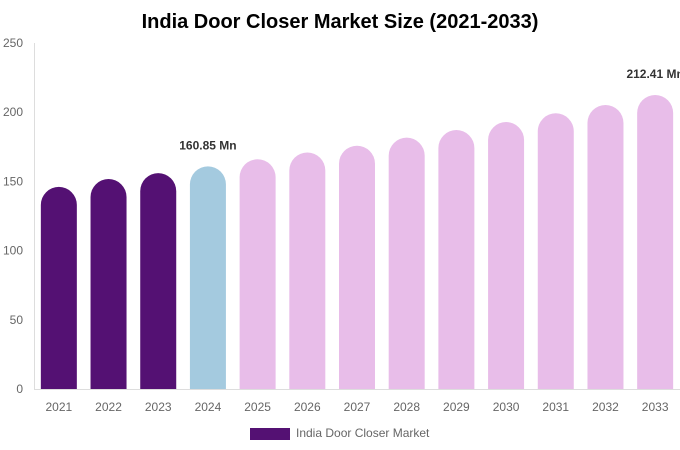 This screenshot has width=680, height=450. What do you see at coordinates (307, 407) in the screenshot?
I see `x-tick-label: 2026` at bounding box center [307, 407].